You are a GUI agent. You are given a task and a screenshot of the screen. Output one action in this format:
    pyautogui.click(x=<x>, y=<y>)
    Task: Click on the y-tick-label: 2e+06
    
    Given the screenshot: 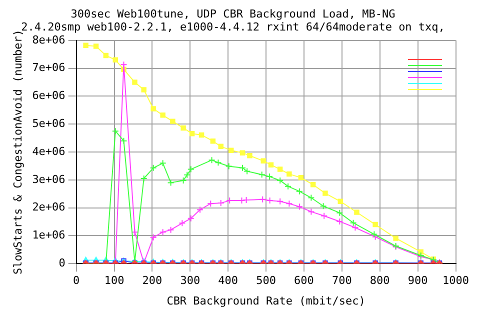 What is the action you would take?
    pyautogui.click(x=49, y=207)
    